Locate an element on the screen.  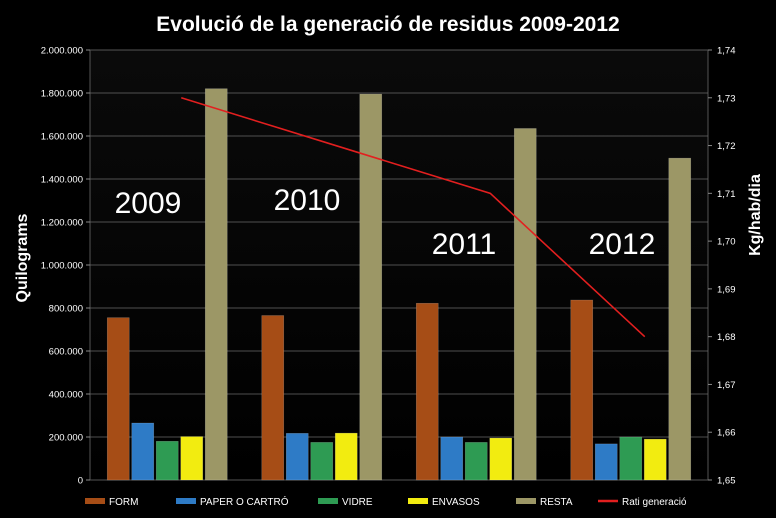
y2-tick-label: 1,67 is located at coordinates (726, 385).